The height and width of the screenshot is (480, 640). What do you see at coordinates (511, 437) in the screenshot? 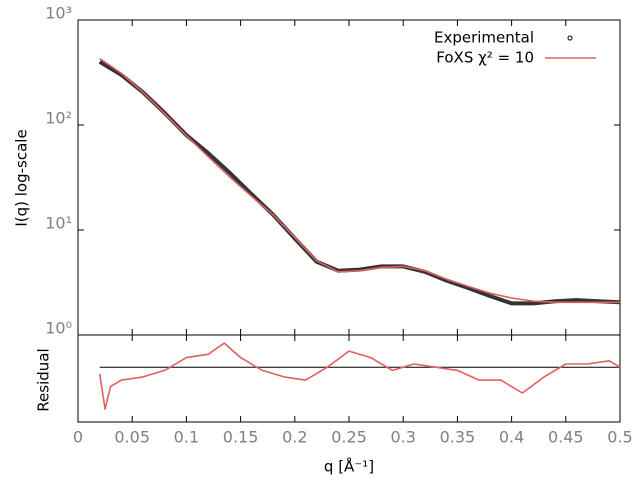
I see `x-tick-label: 0.4` at bounding box center [511, 437].